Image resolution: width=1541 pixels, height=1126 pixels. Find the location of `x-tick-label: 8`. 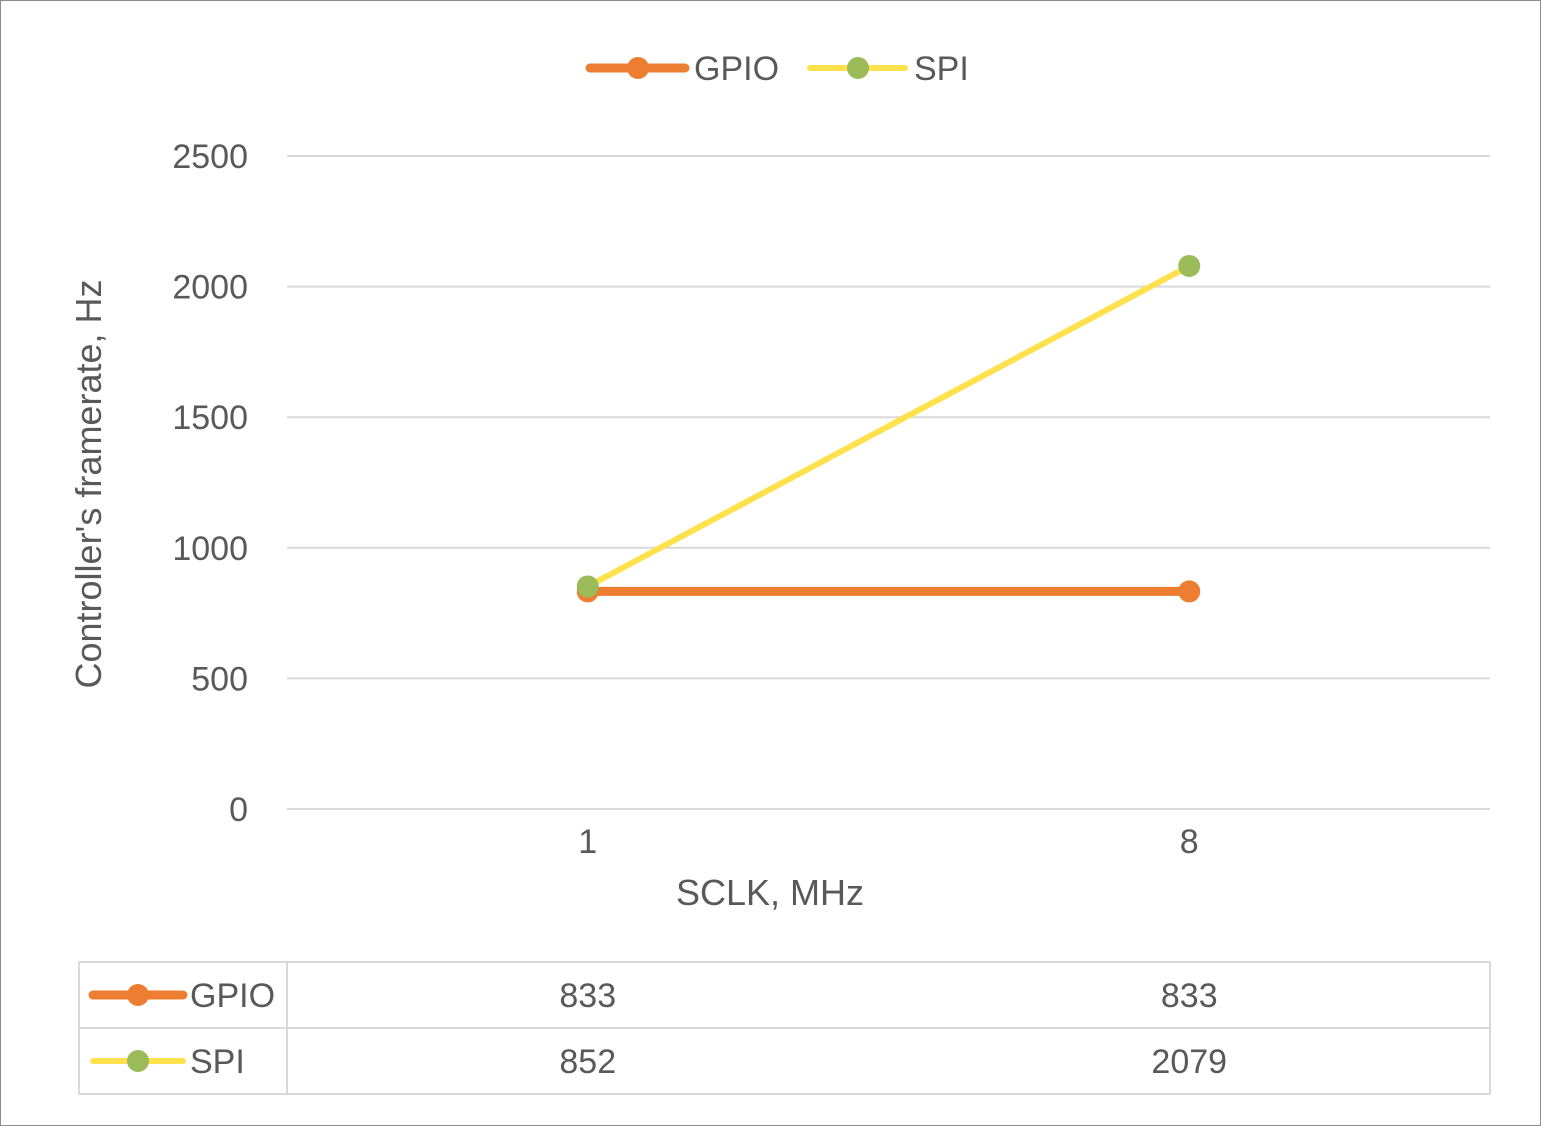

x-tick-label: 8 is located at coordinates (1189, 842).